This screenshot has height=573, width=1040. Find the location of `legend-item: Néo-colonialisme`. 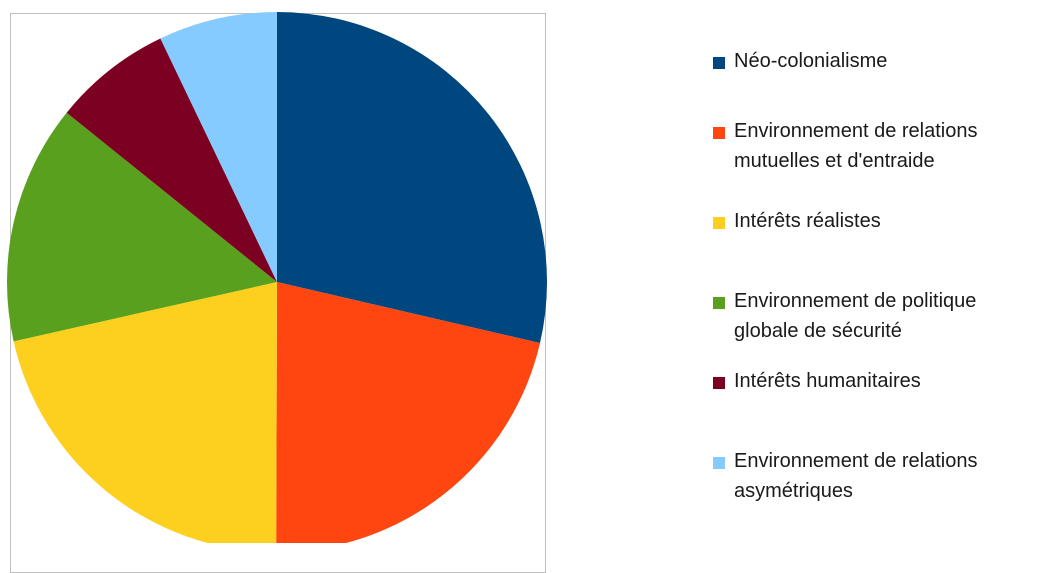

legend-item: Néo-colonialisme is located at coordinates (873, 61).